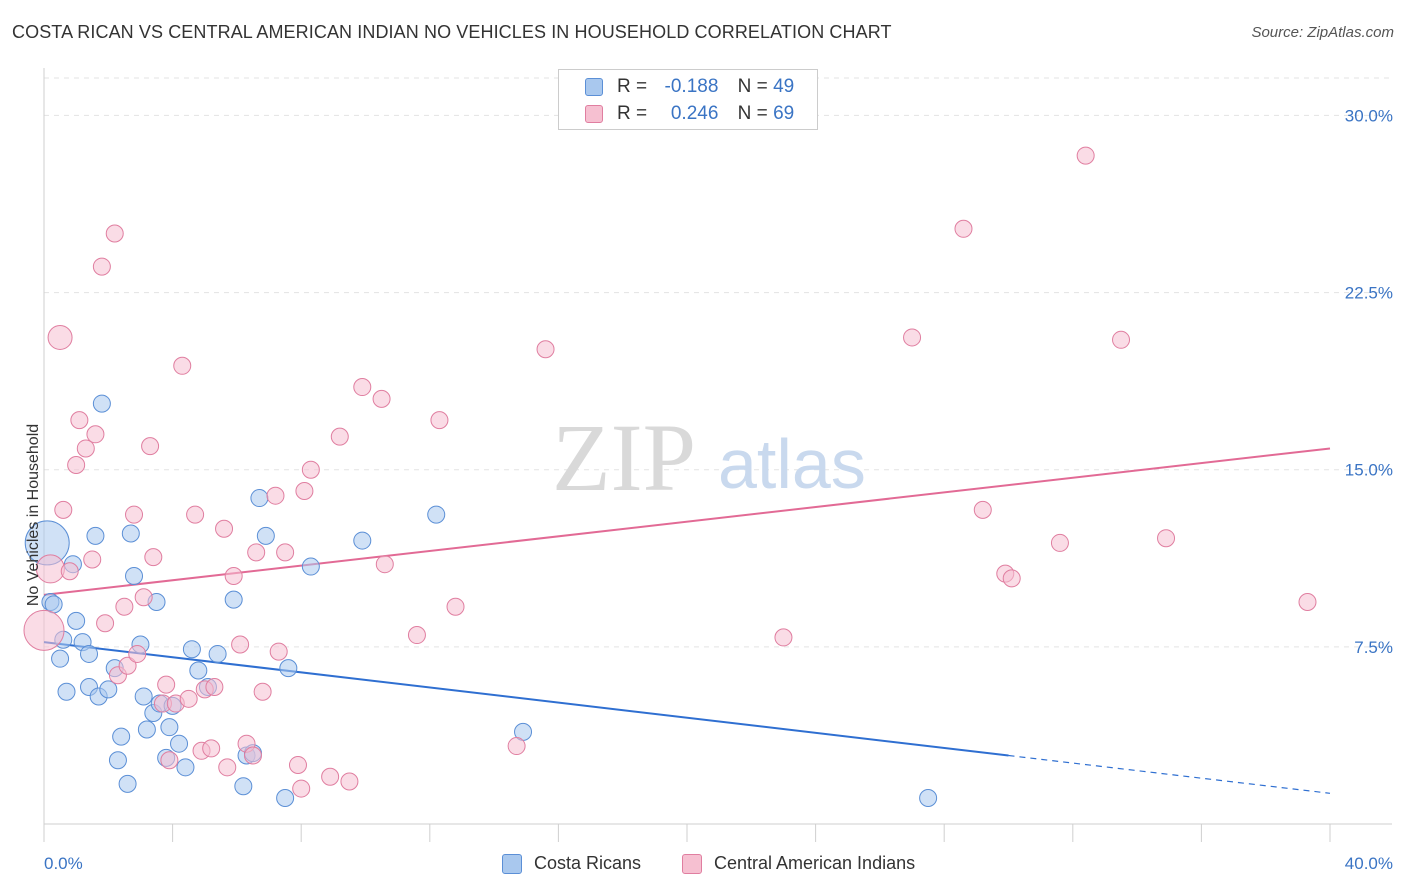 The width and height of the screenshot is (1406, 892). What do you see at coordinates (691, 86) in the screenshot?
I see `legend-r-value-costa-ricans: -0.188` at bounding box center [691, 86].